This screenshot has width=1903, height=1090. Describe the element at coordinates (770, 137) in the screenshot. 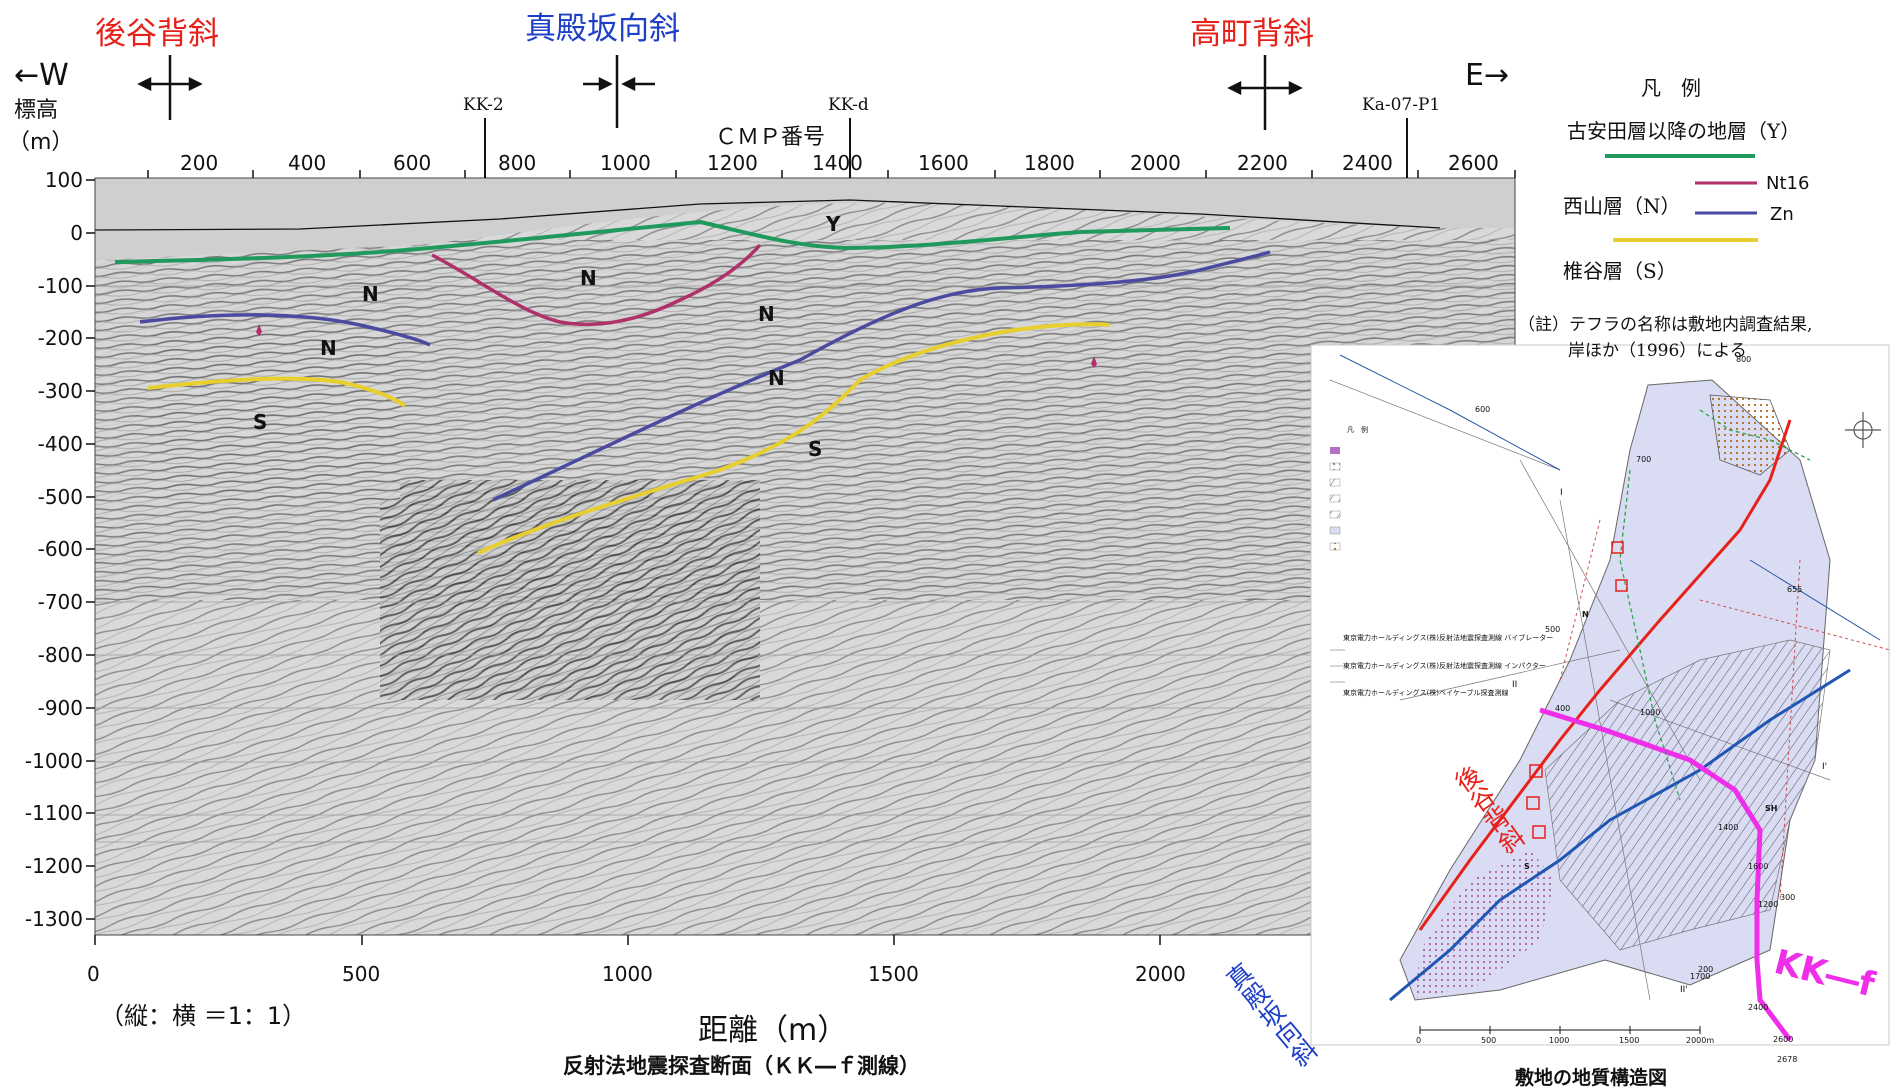

I see `cmp-axis-title: ＣＭＰ番号` at that location.